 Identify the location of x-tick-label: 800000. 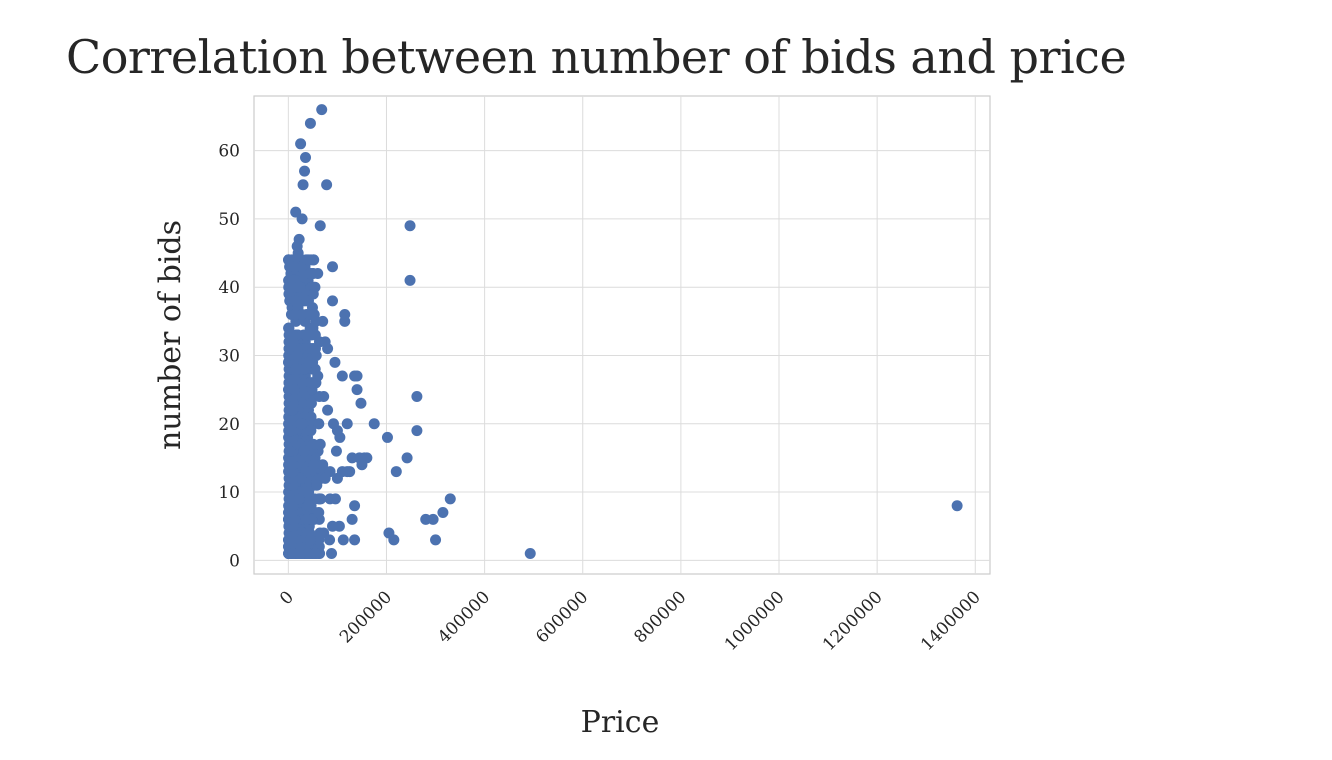
(660, 617).